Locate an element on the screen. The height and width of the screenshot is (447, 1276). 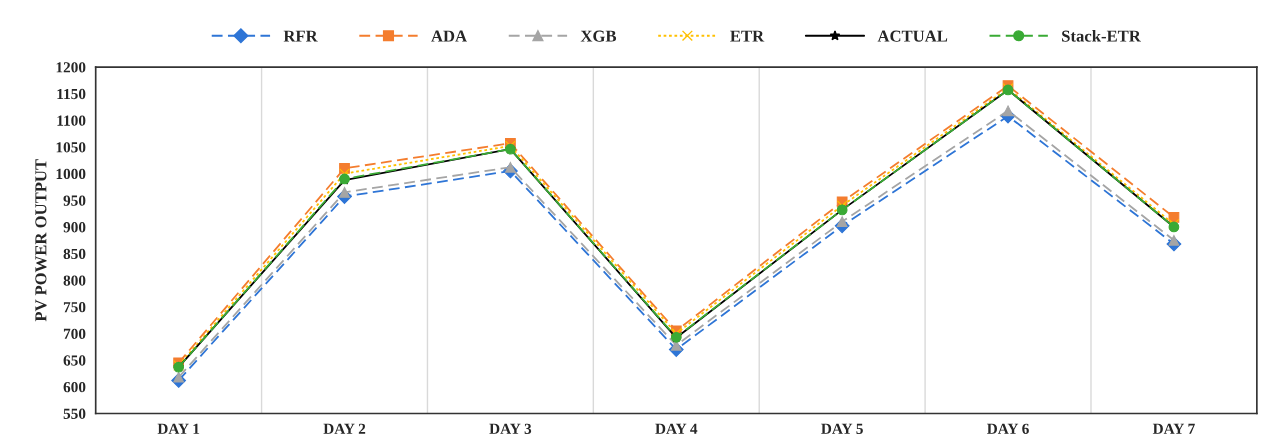
x-tick-label: DAY 3 is located at coordinates (510, 428).